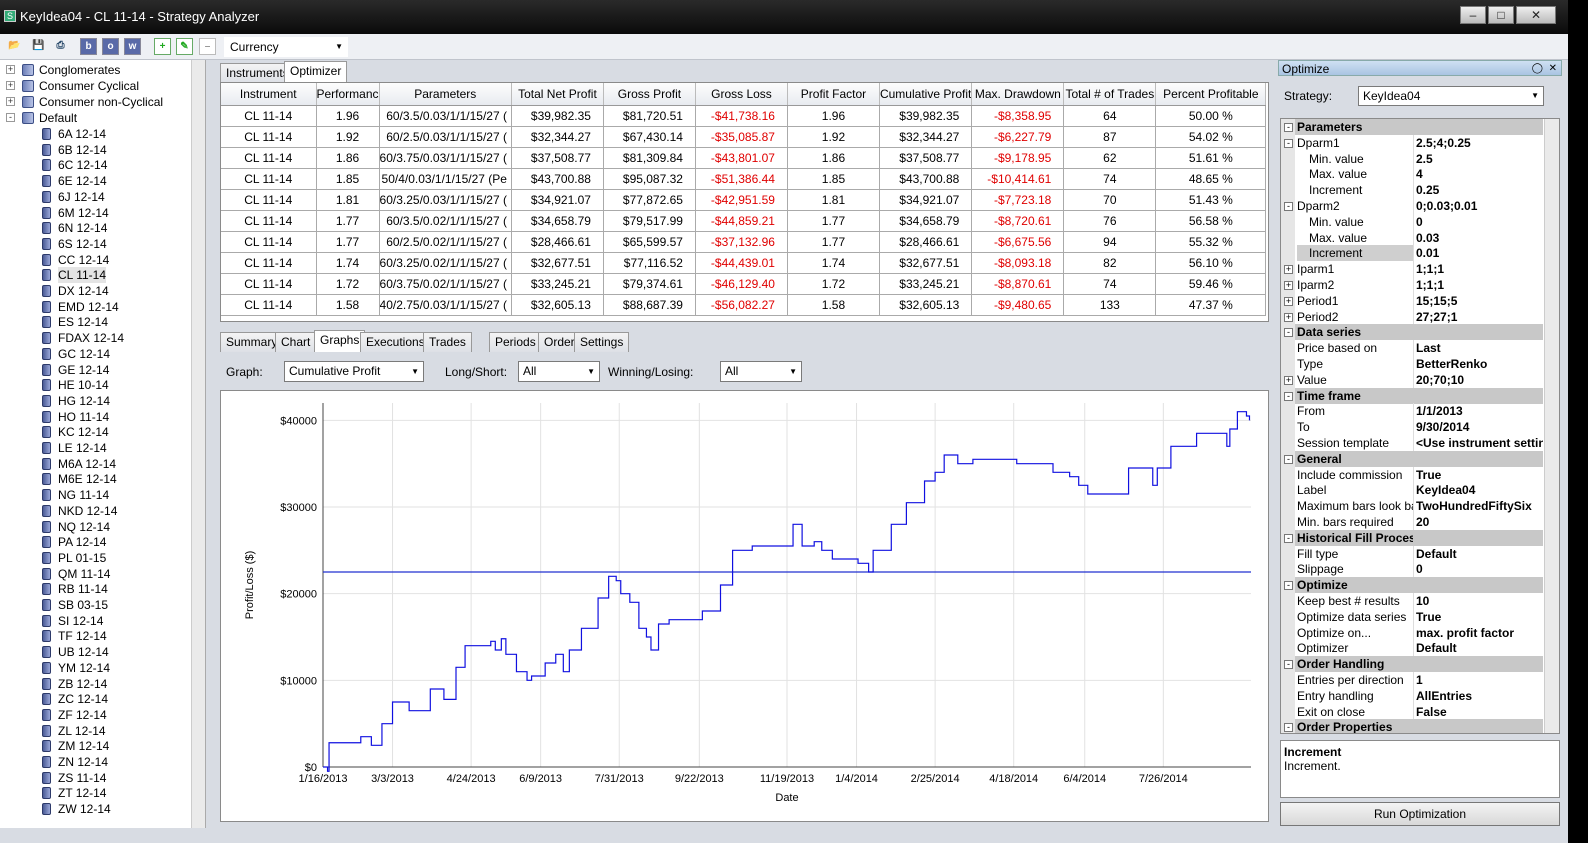 The height and width of the screenshot is (843, 1588). What do you see at coordinates (1412, 269) in the screenshot?
I see `property-row: + Iparm1 1;1;1` at bounding box center [1412, 269].